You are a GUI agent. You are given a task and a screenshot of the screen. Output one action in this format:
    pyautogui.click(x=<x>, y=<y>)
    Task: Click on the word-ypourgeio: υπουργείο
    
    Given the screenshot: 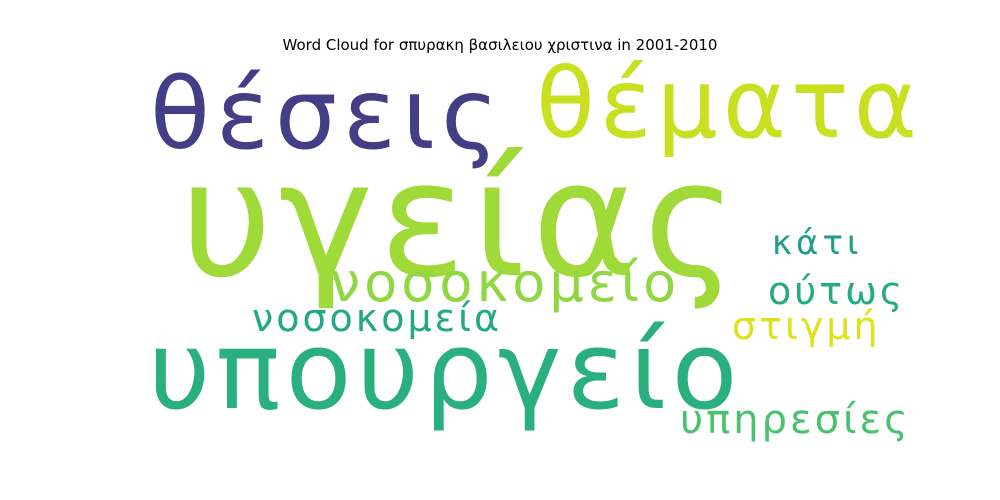 What is the action you would take?
    pyautogui.click(x=445, y=371)
    